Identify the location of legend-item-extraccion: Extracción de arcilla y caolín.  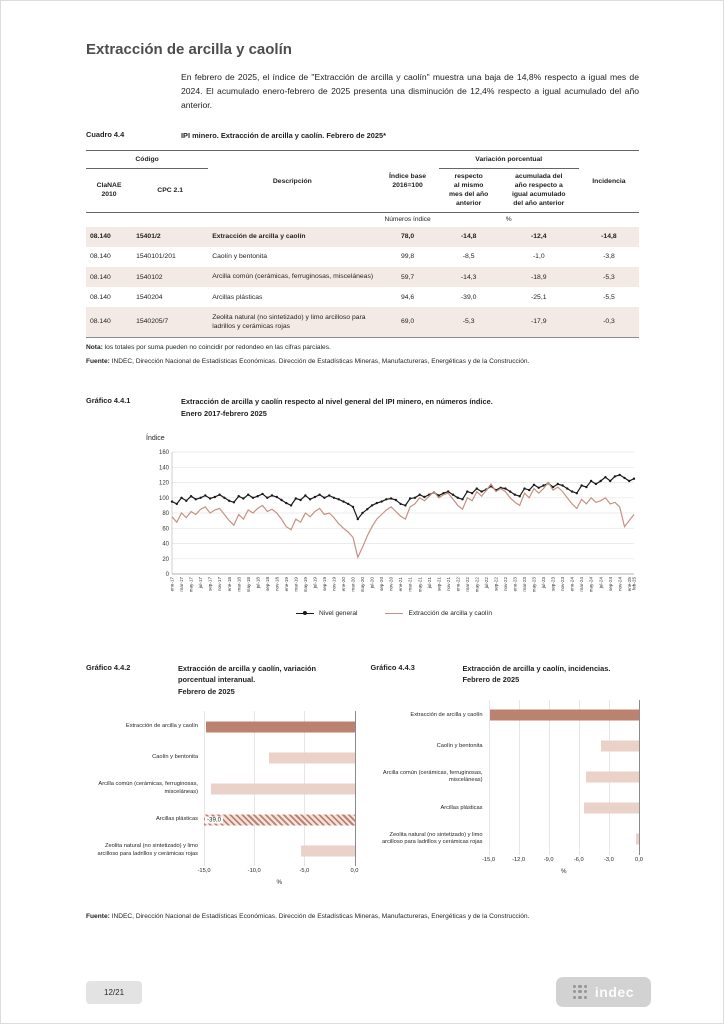
(438, 613).